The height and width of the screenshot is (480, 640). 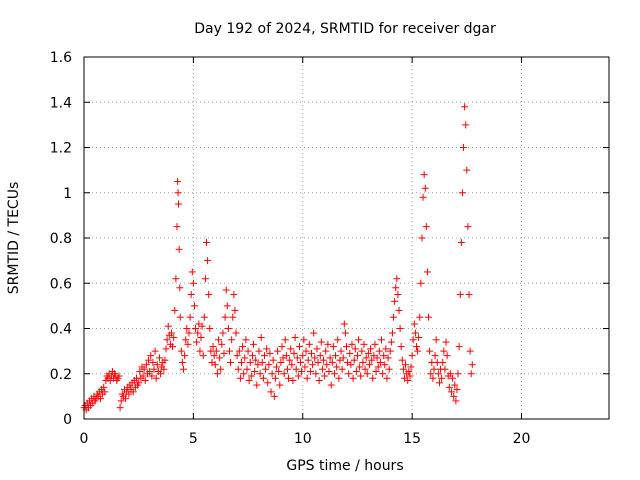 What do you see at coordinates (303, 439) in the screenshot?
I see `x-tick-label: 10` at bounding box center [303, 439].